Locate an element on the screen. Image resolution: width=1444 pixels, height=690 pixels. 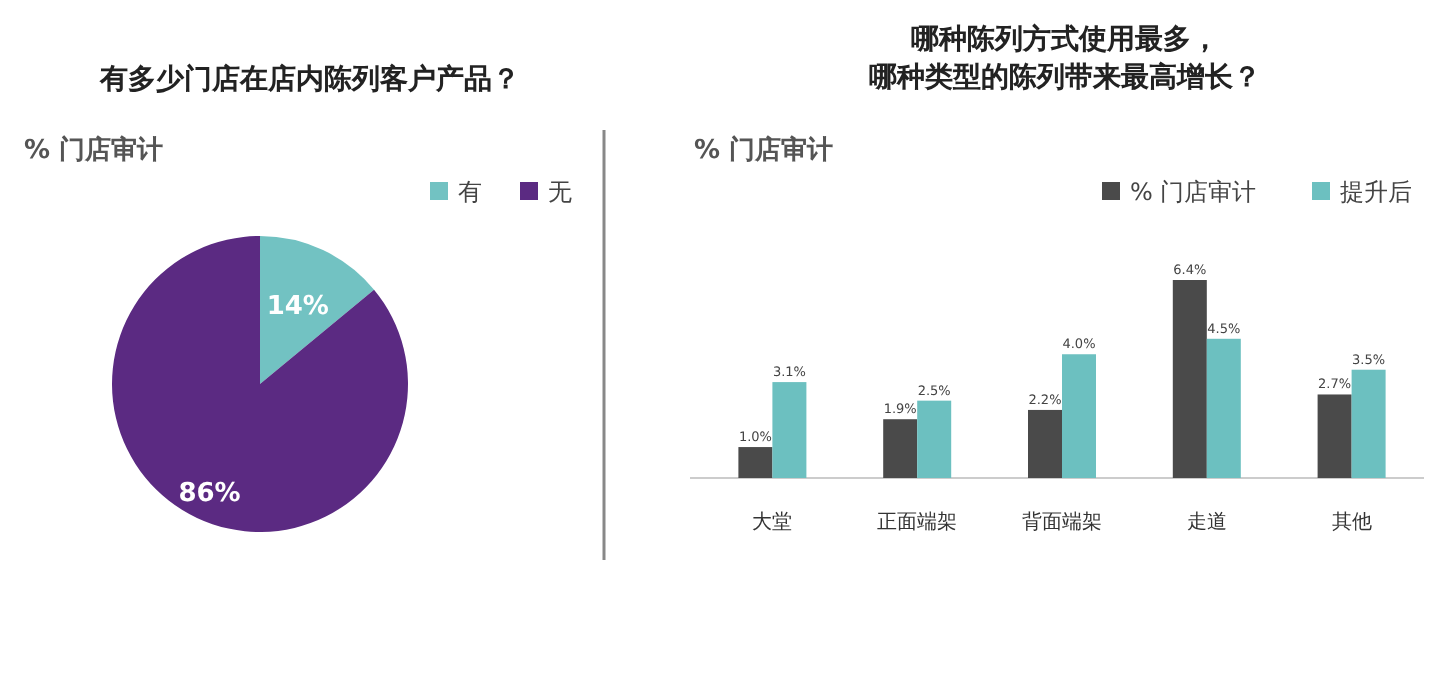
legend-label: 无 is located at coordinates (560, 192).